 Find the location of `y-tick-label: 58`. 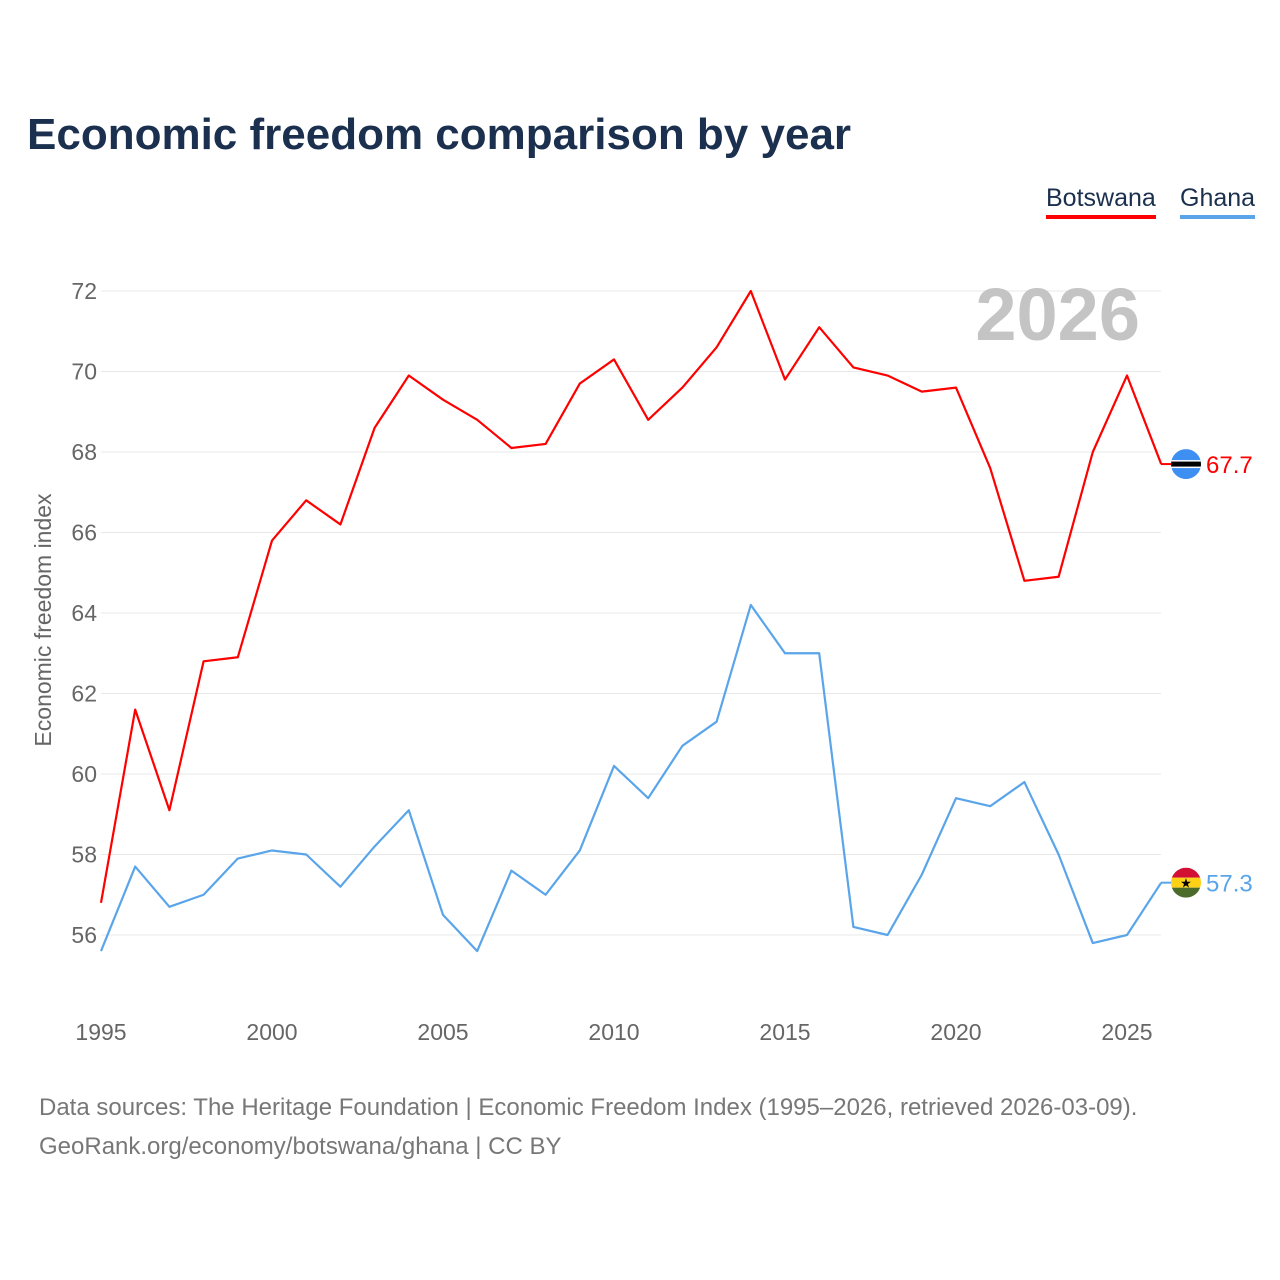

y-tick-label: 58 is located at coordinates (84, 855).